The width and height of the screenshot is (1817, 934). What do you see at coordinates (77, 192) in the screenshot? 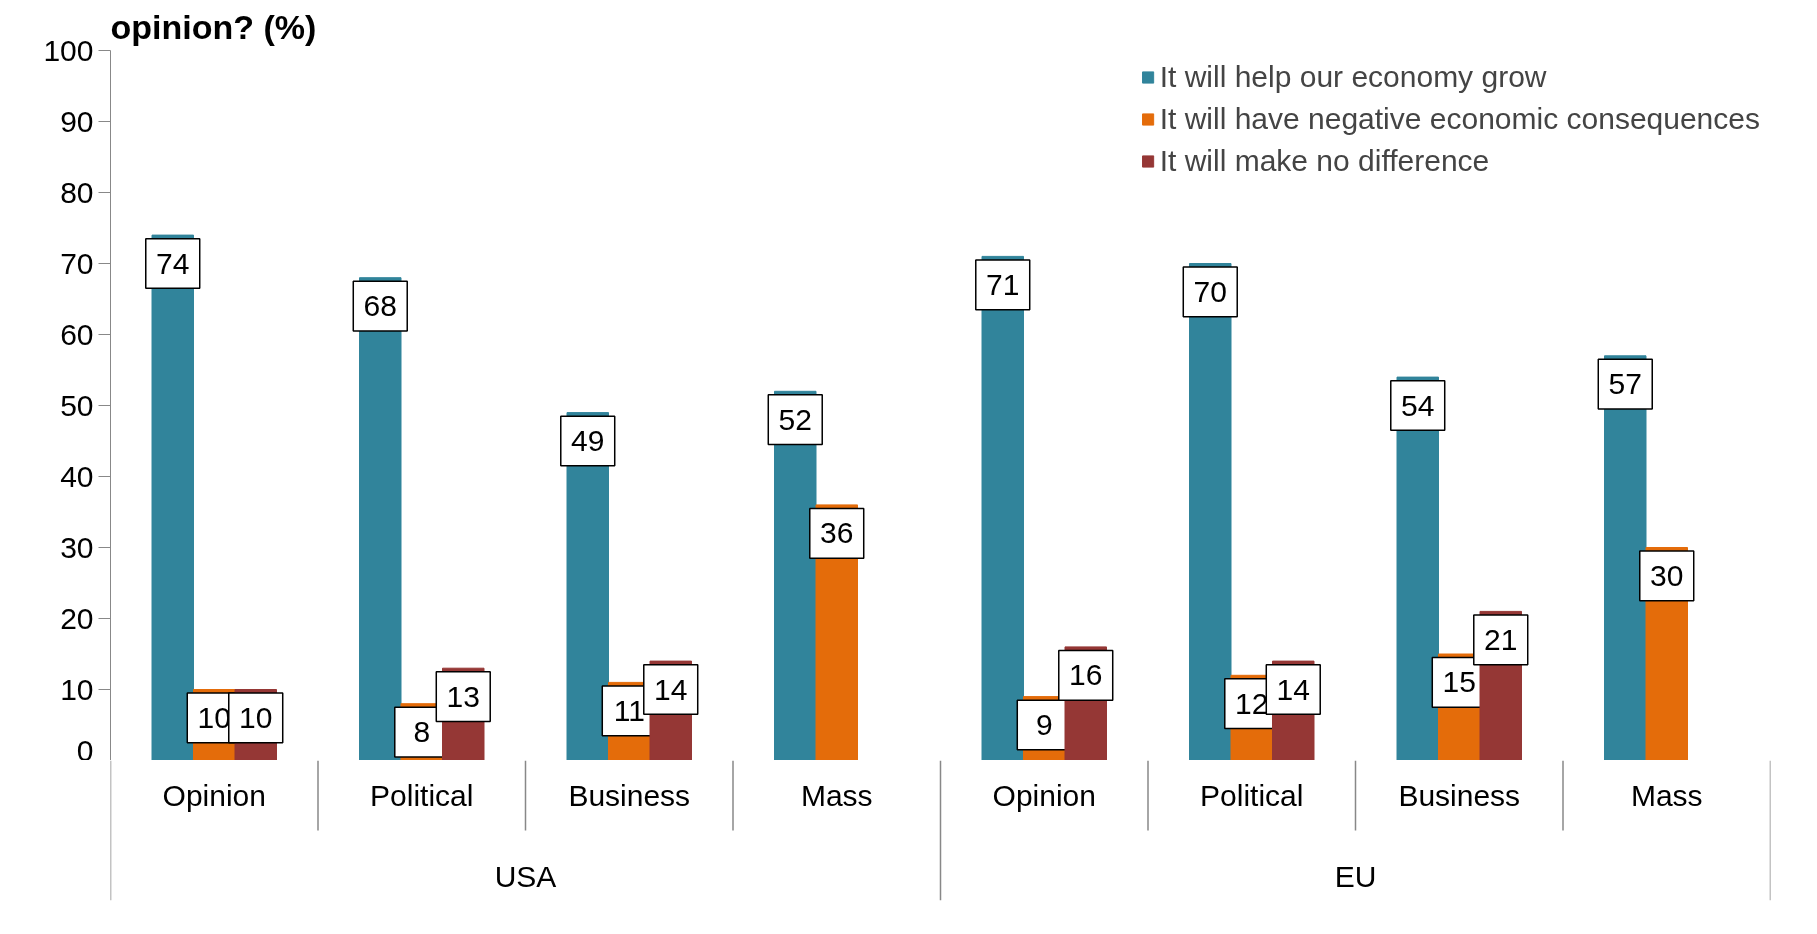
I see `y-tick-label: 80` at bounding box center [77, 192].